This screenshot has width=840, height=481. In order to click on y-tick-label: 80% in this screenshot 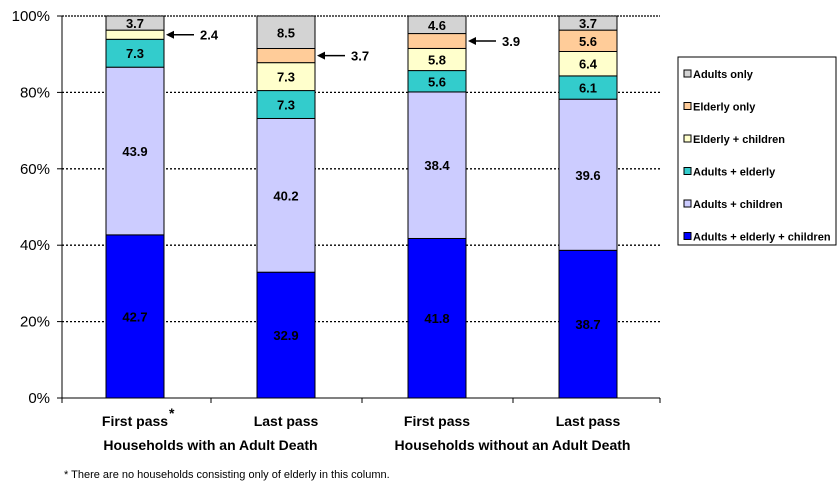, I will do `click(35, 92)`.